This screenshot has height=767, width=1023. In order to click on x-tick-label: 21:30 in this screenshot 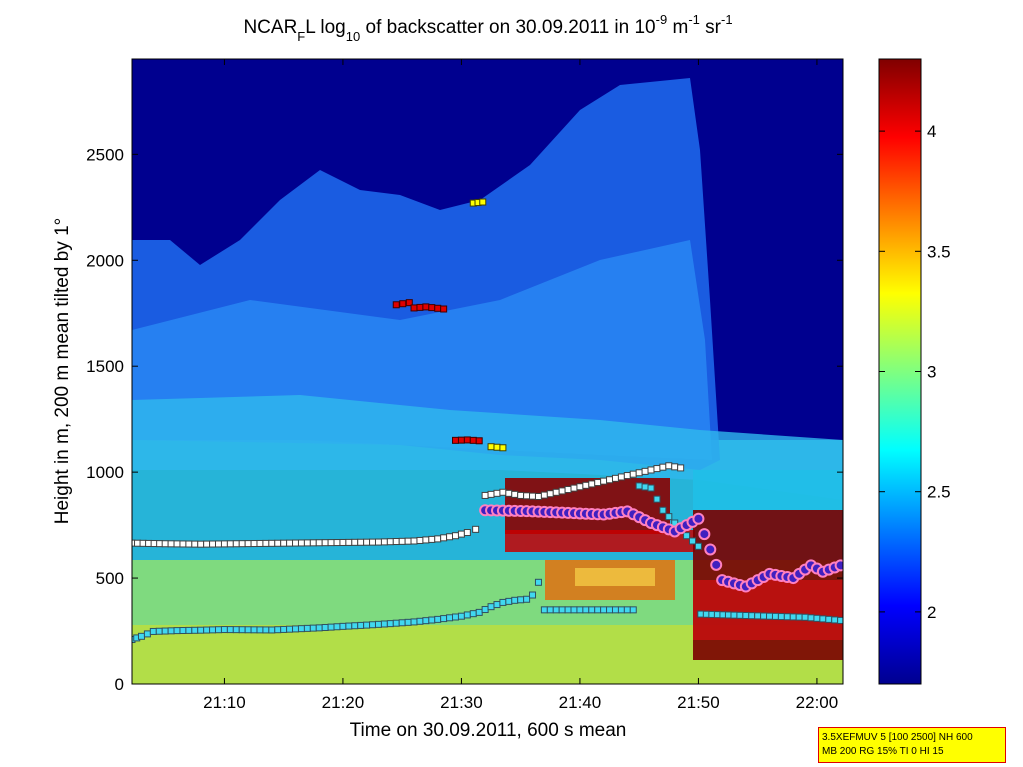, I will do `click(461, 702)`.